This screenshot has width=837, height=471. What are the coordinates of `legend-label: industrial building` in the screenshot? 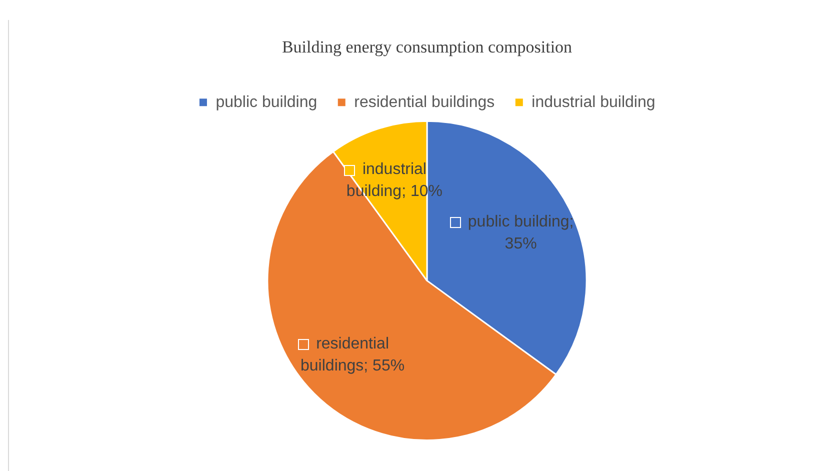 It's located at (594, 102).